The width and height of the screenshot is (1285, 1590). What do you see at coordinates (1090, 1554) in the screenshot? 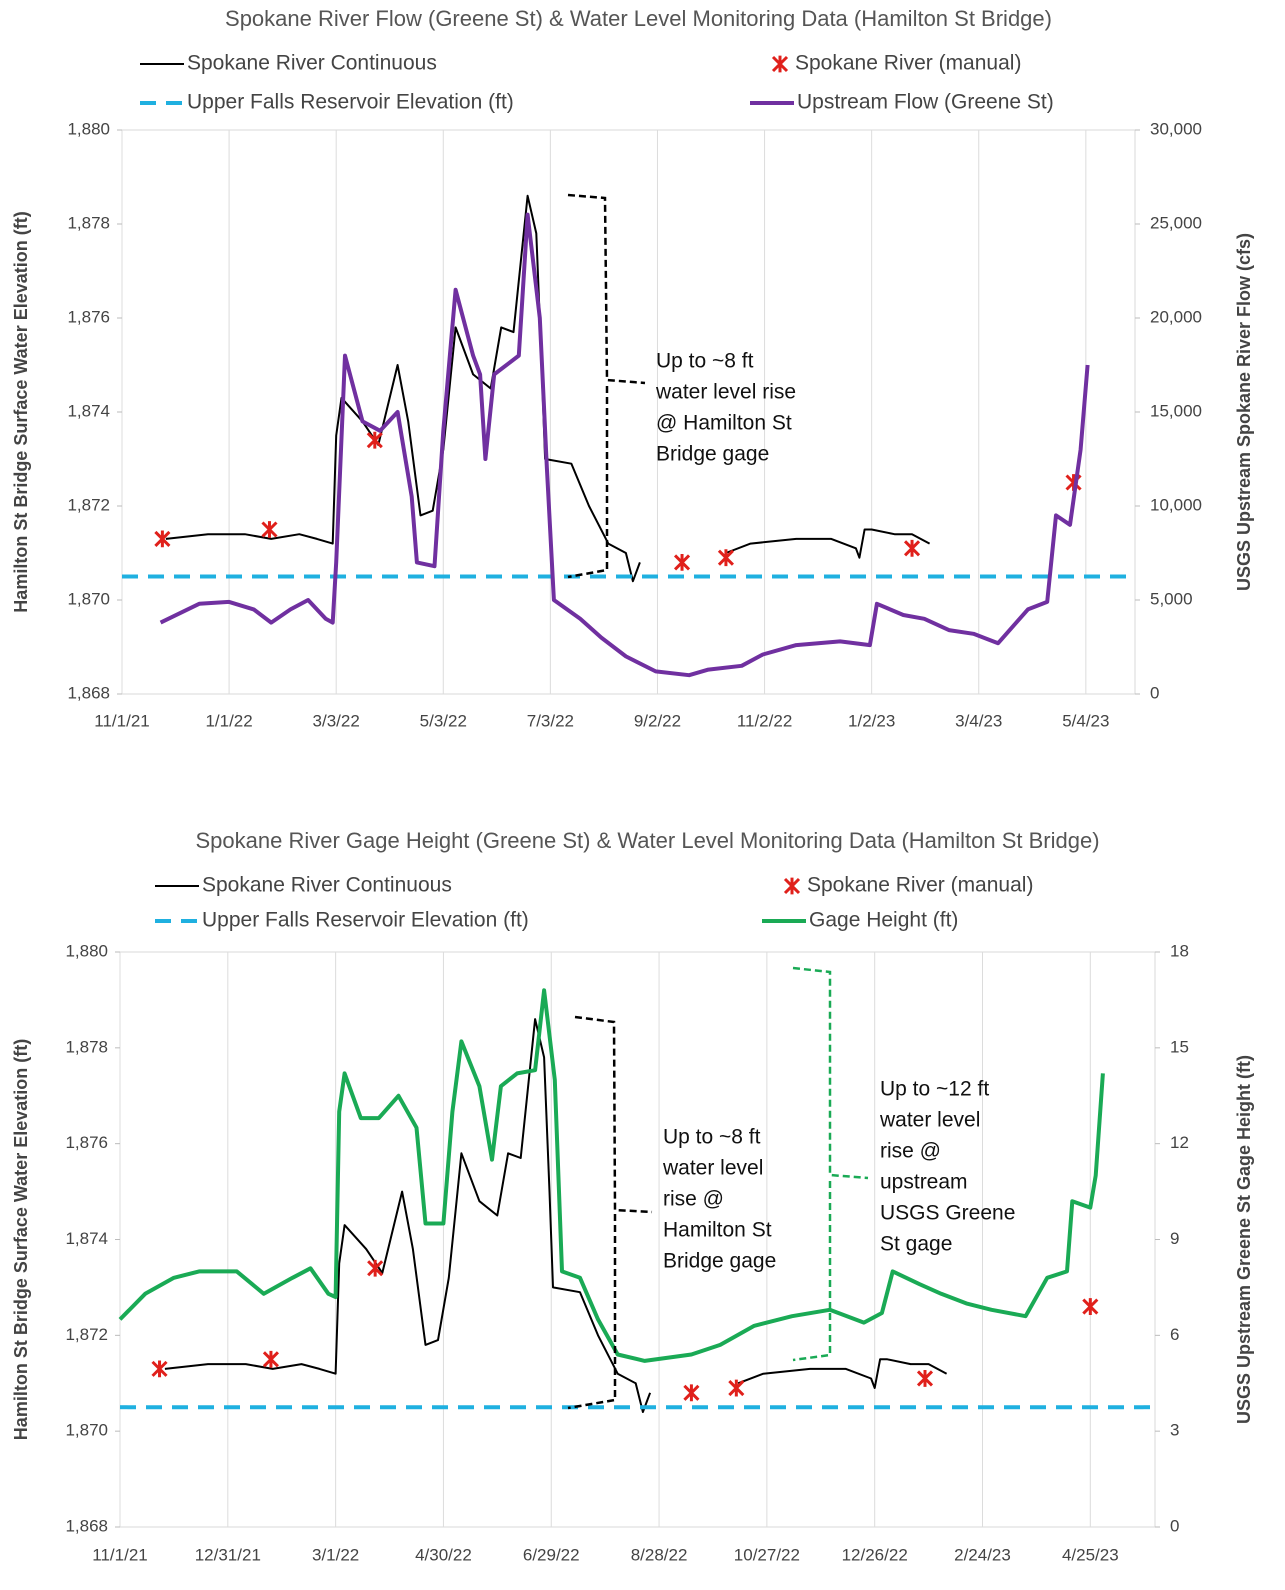
I see `x-tick-label: 4/25/23` at bounding box center [1090, 1554].